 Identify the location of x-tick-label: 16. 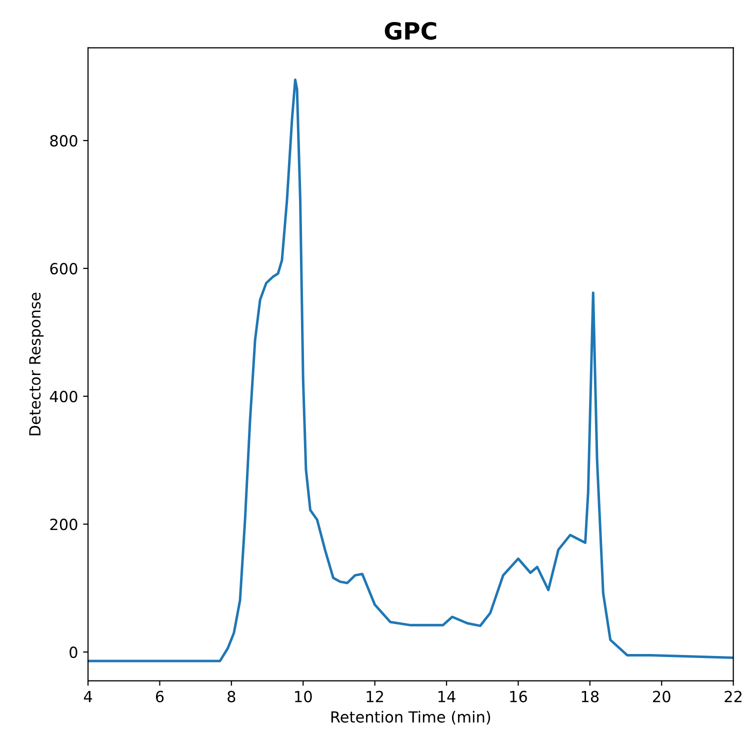
(518, 696).